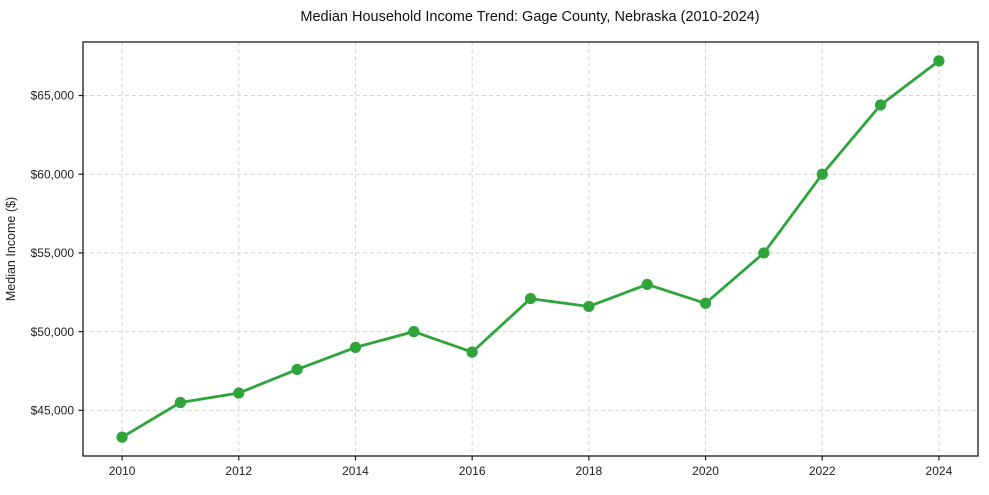 This screenshot has width=989, height=495. I want to click on data-point-2015, so click(414, 332).